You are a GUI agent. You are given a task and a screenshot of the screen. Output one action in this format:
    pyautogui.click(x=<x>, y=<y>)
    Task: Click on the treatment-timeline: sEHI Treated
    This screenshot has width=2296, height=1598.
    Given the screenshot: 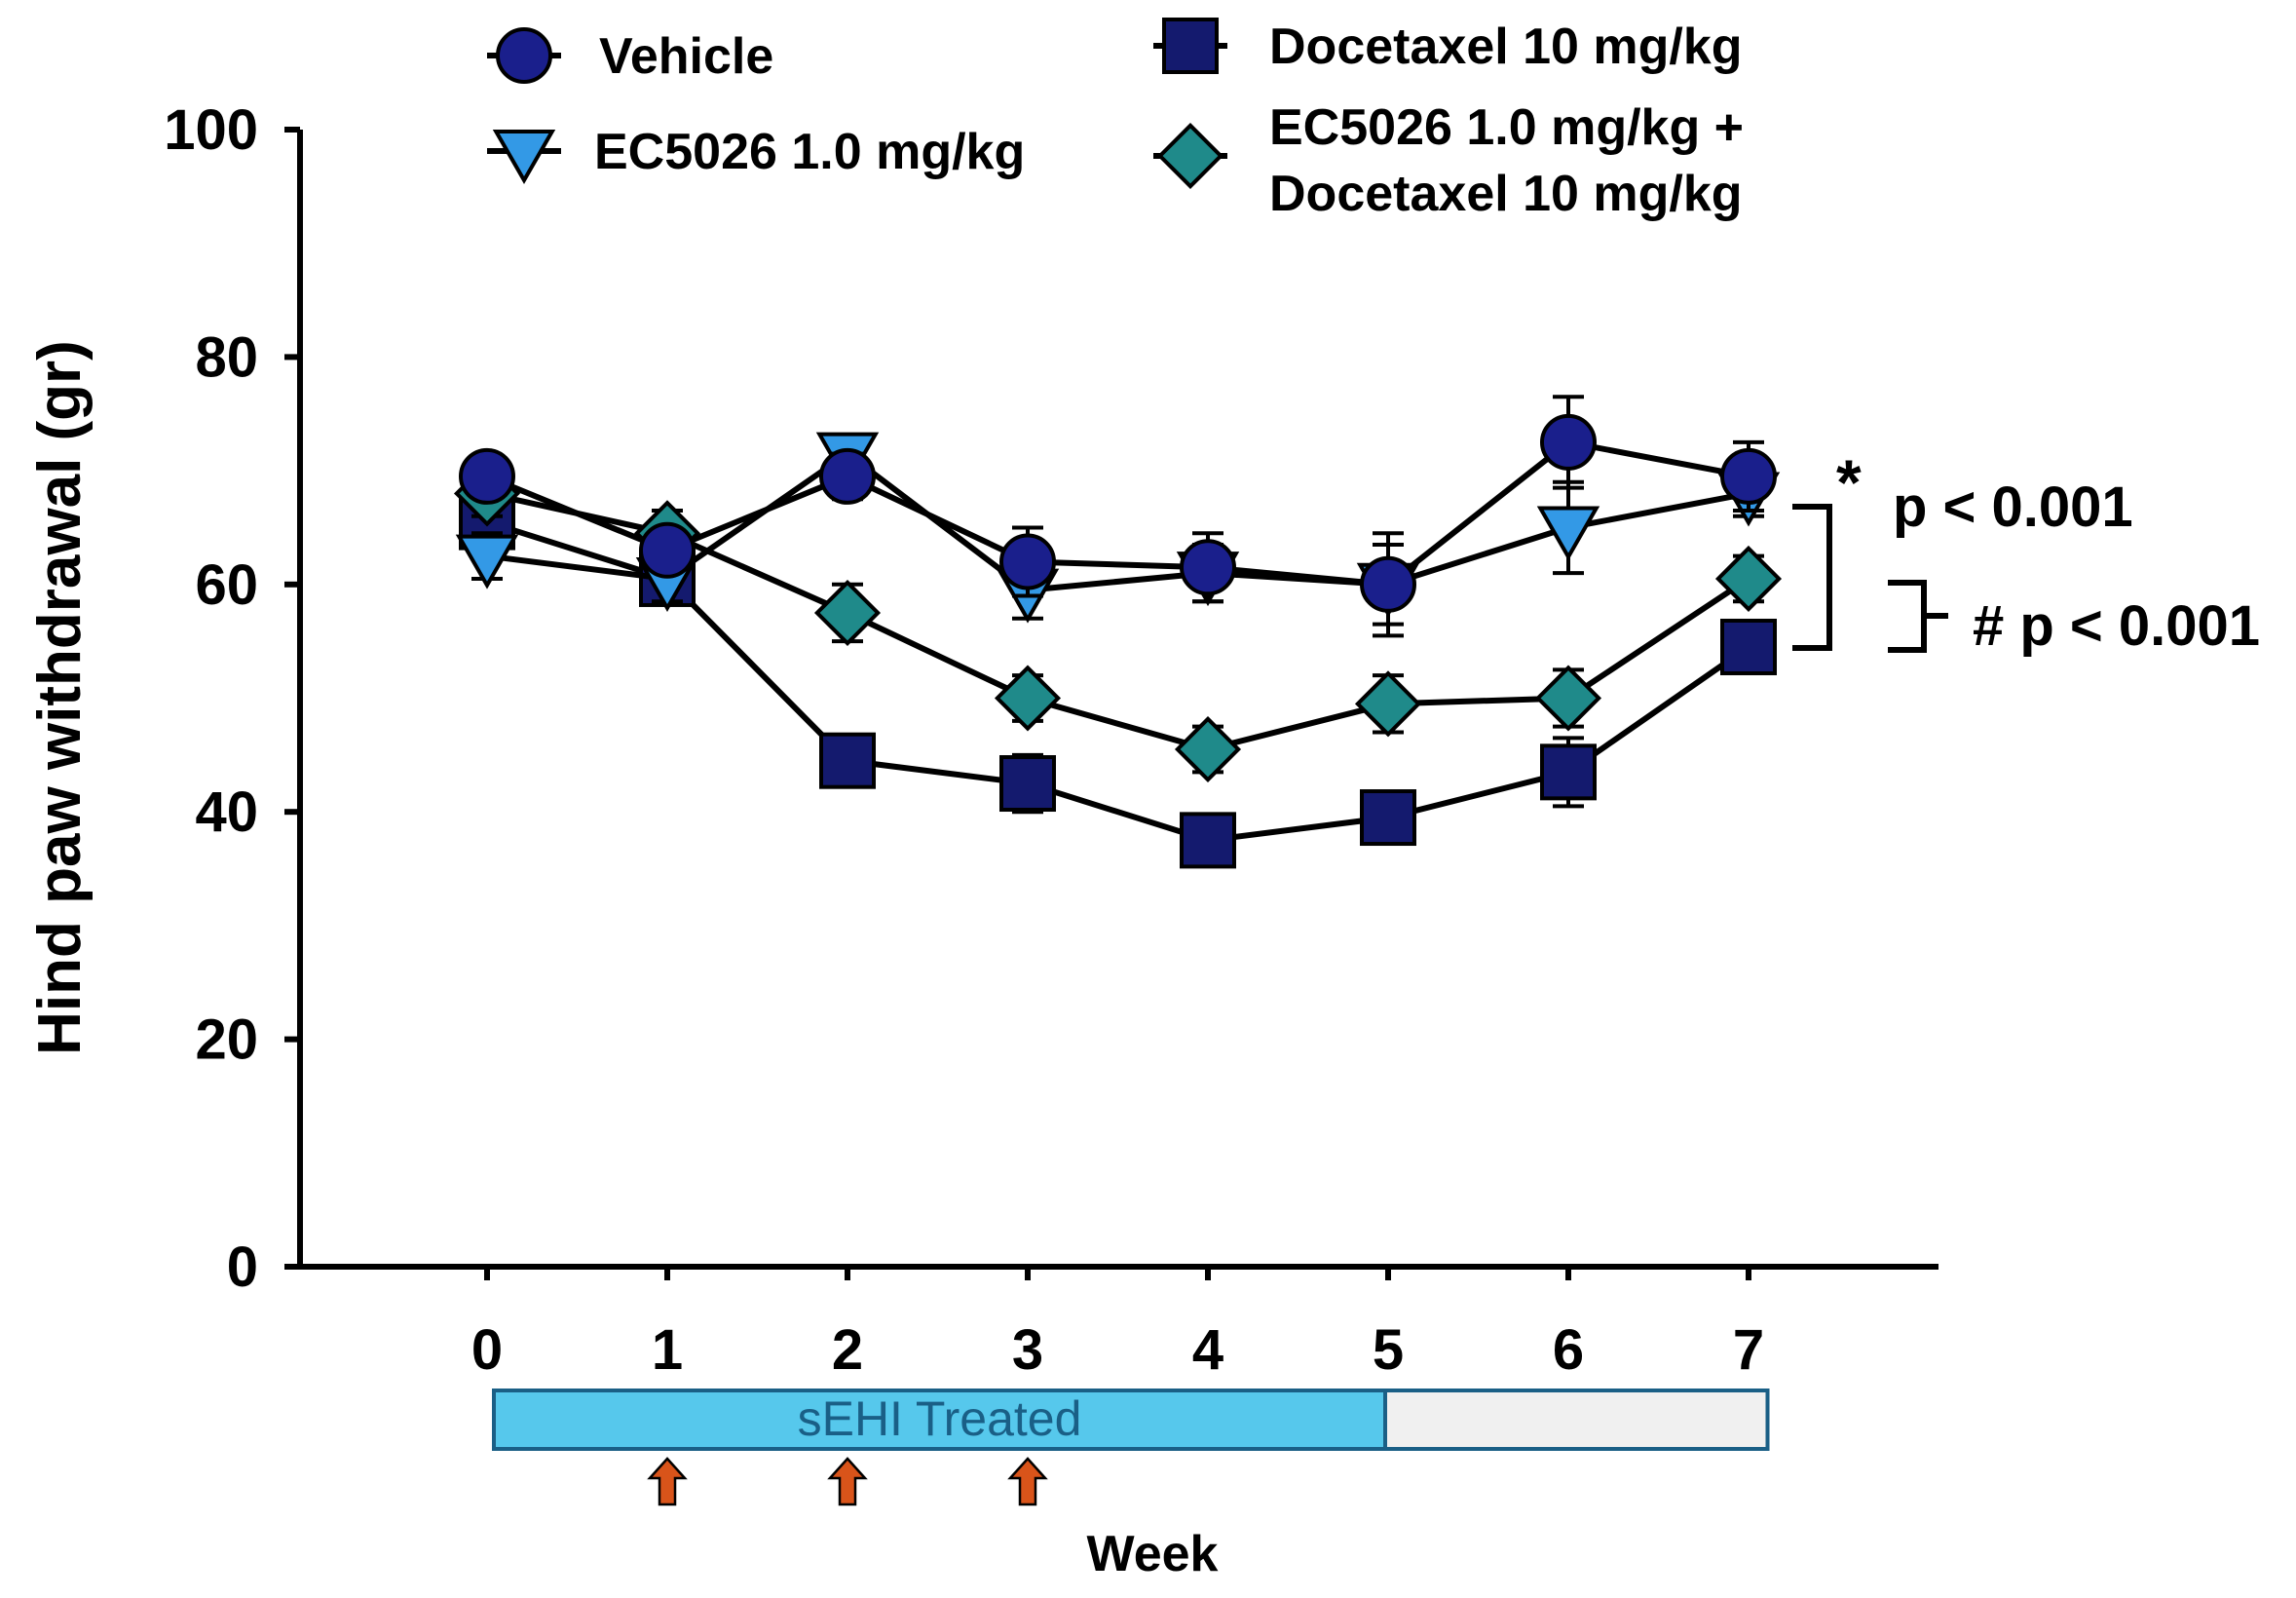 What is the action you would take?
    pyautogui.click(x=1131, y=1448)
    